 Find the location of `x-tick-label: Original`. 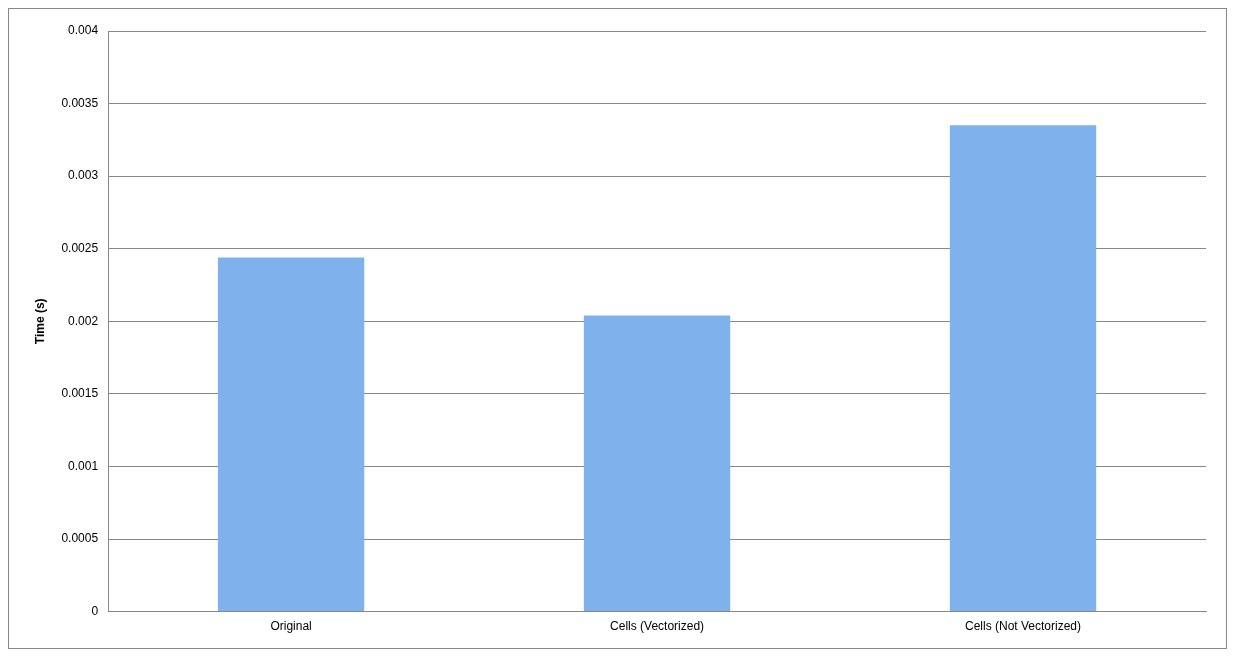

x-tick-label: Original is located at coordinates (291, 626).